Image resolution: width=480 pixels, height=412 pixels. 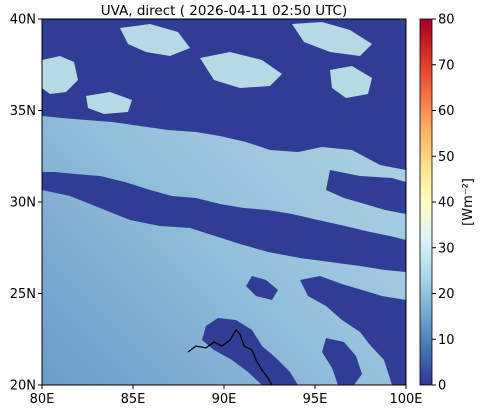 I want to click on y-axis: 20N 25N 30N 35N 40N, so click(x=26, y=203).